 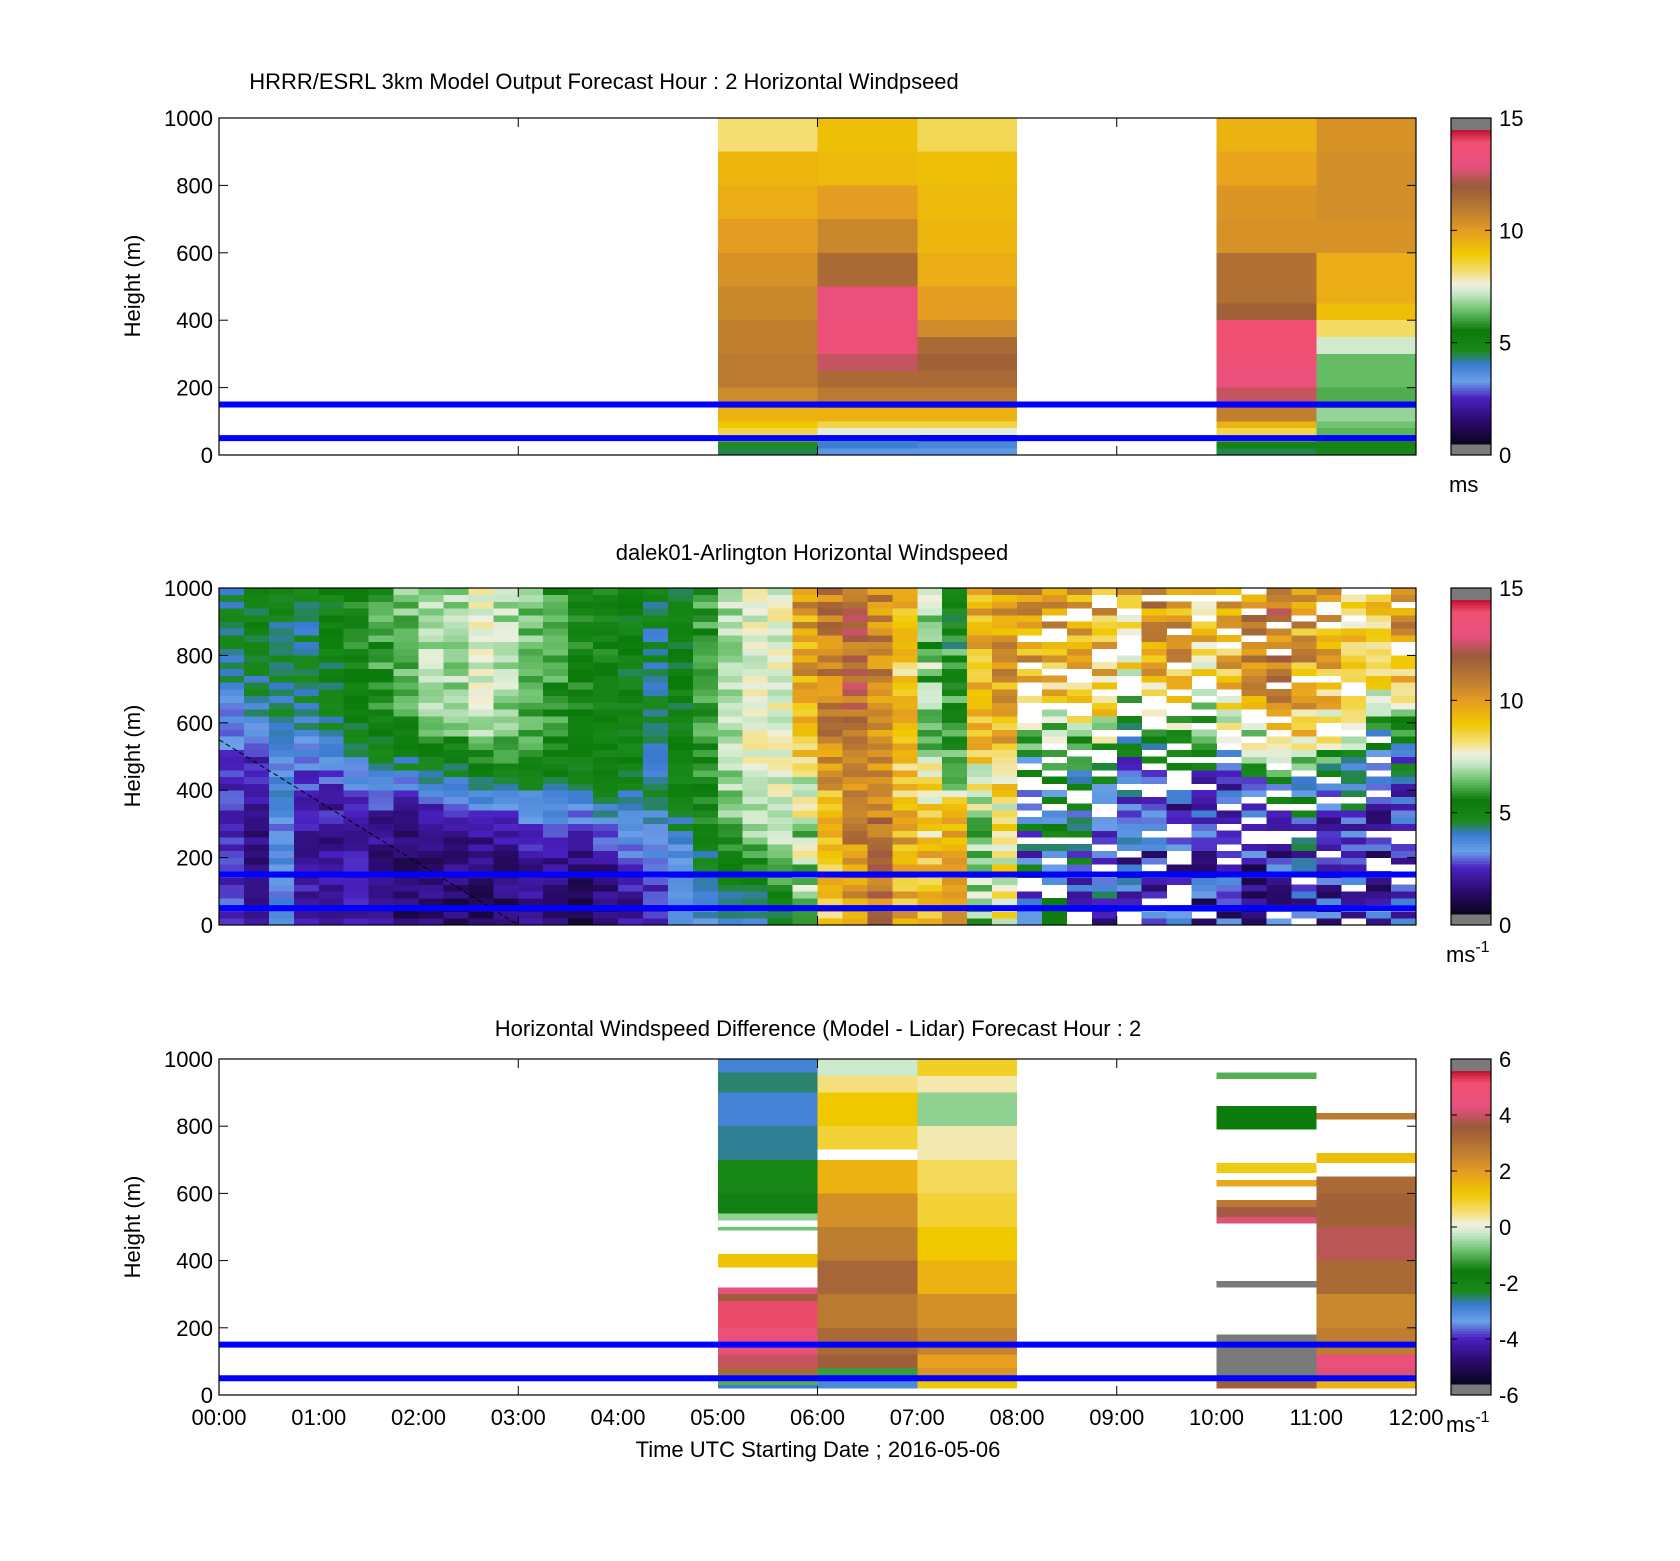 What do you see at coordinates (194, 1193) in the screenshot?
I see `y-tick-label: 600` at bounding box center [194, 1193].